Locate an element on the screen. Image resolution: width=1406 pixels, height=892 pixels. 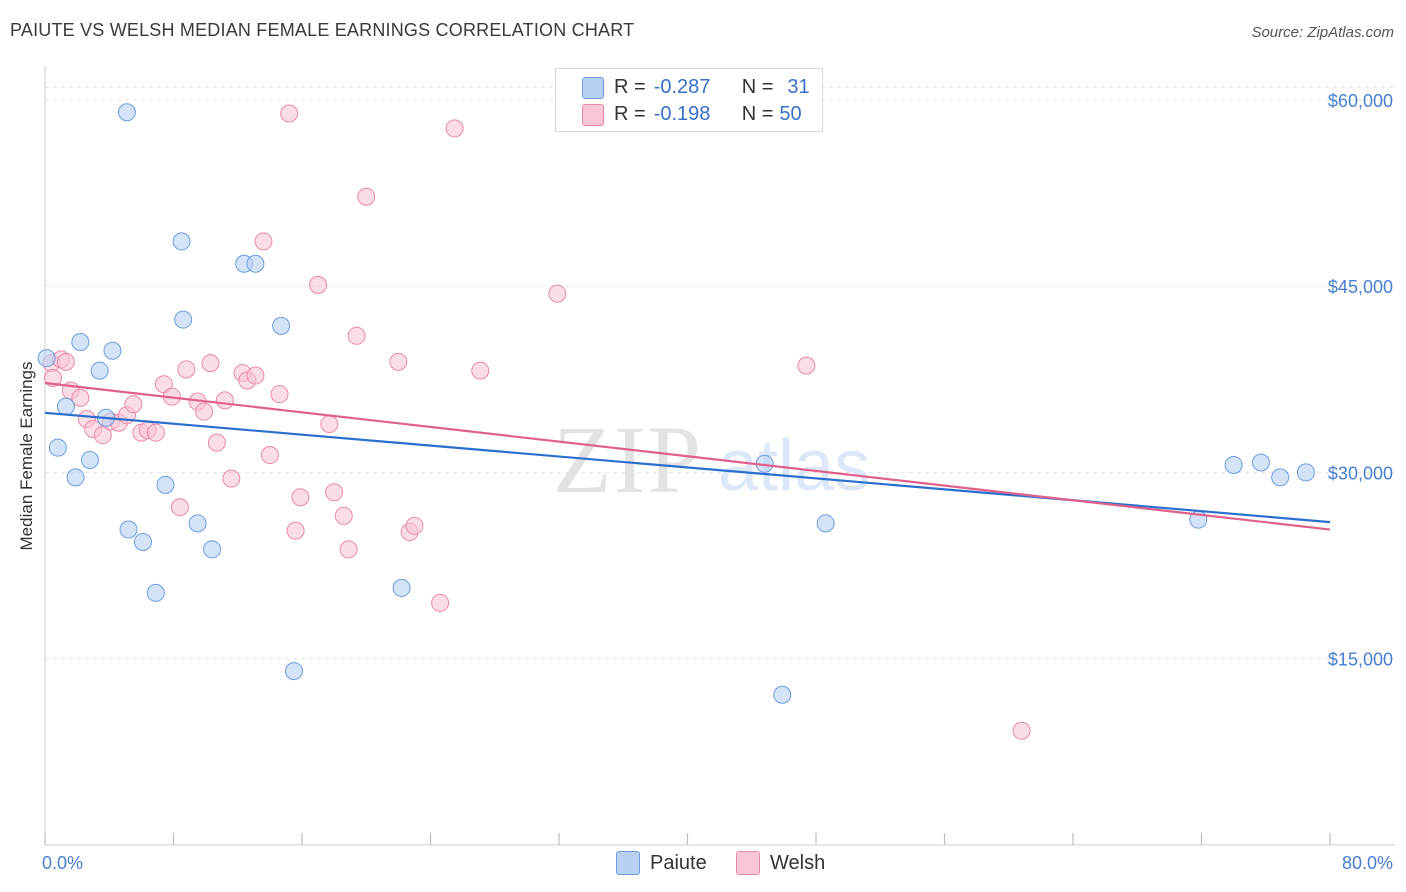
legend-r-value: -0.198 is located at coordinates (682, 113).